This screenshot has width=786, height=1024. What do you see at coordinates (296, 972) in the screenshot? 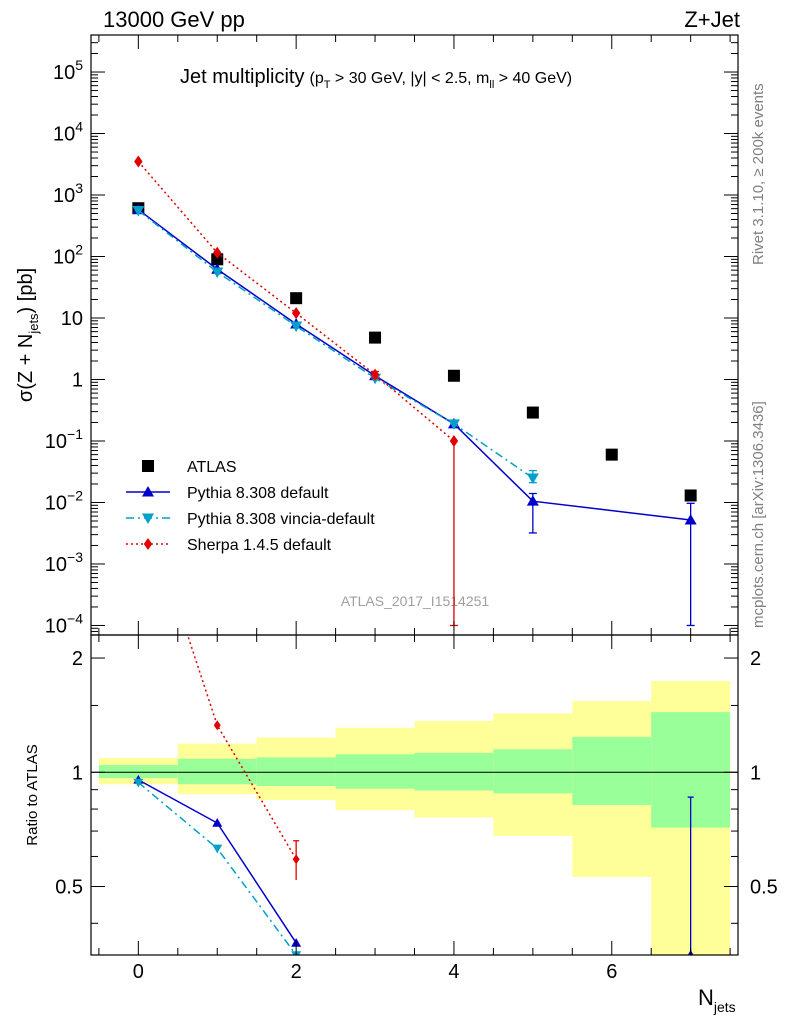
I see `x-tick-label: 2` at bounding box center [296, 972].